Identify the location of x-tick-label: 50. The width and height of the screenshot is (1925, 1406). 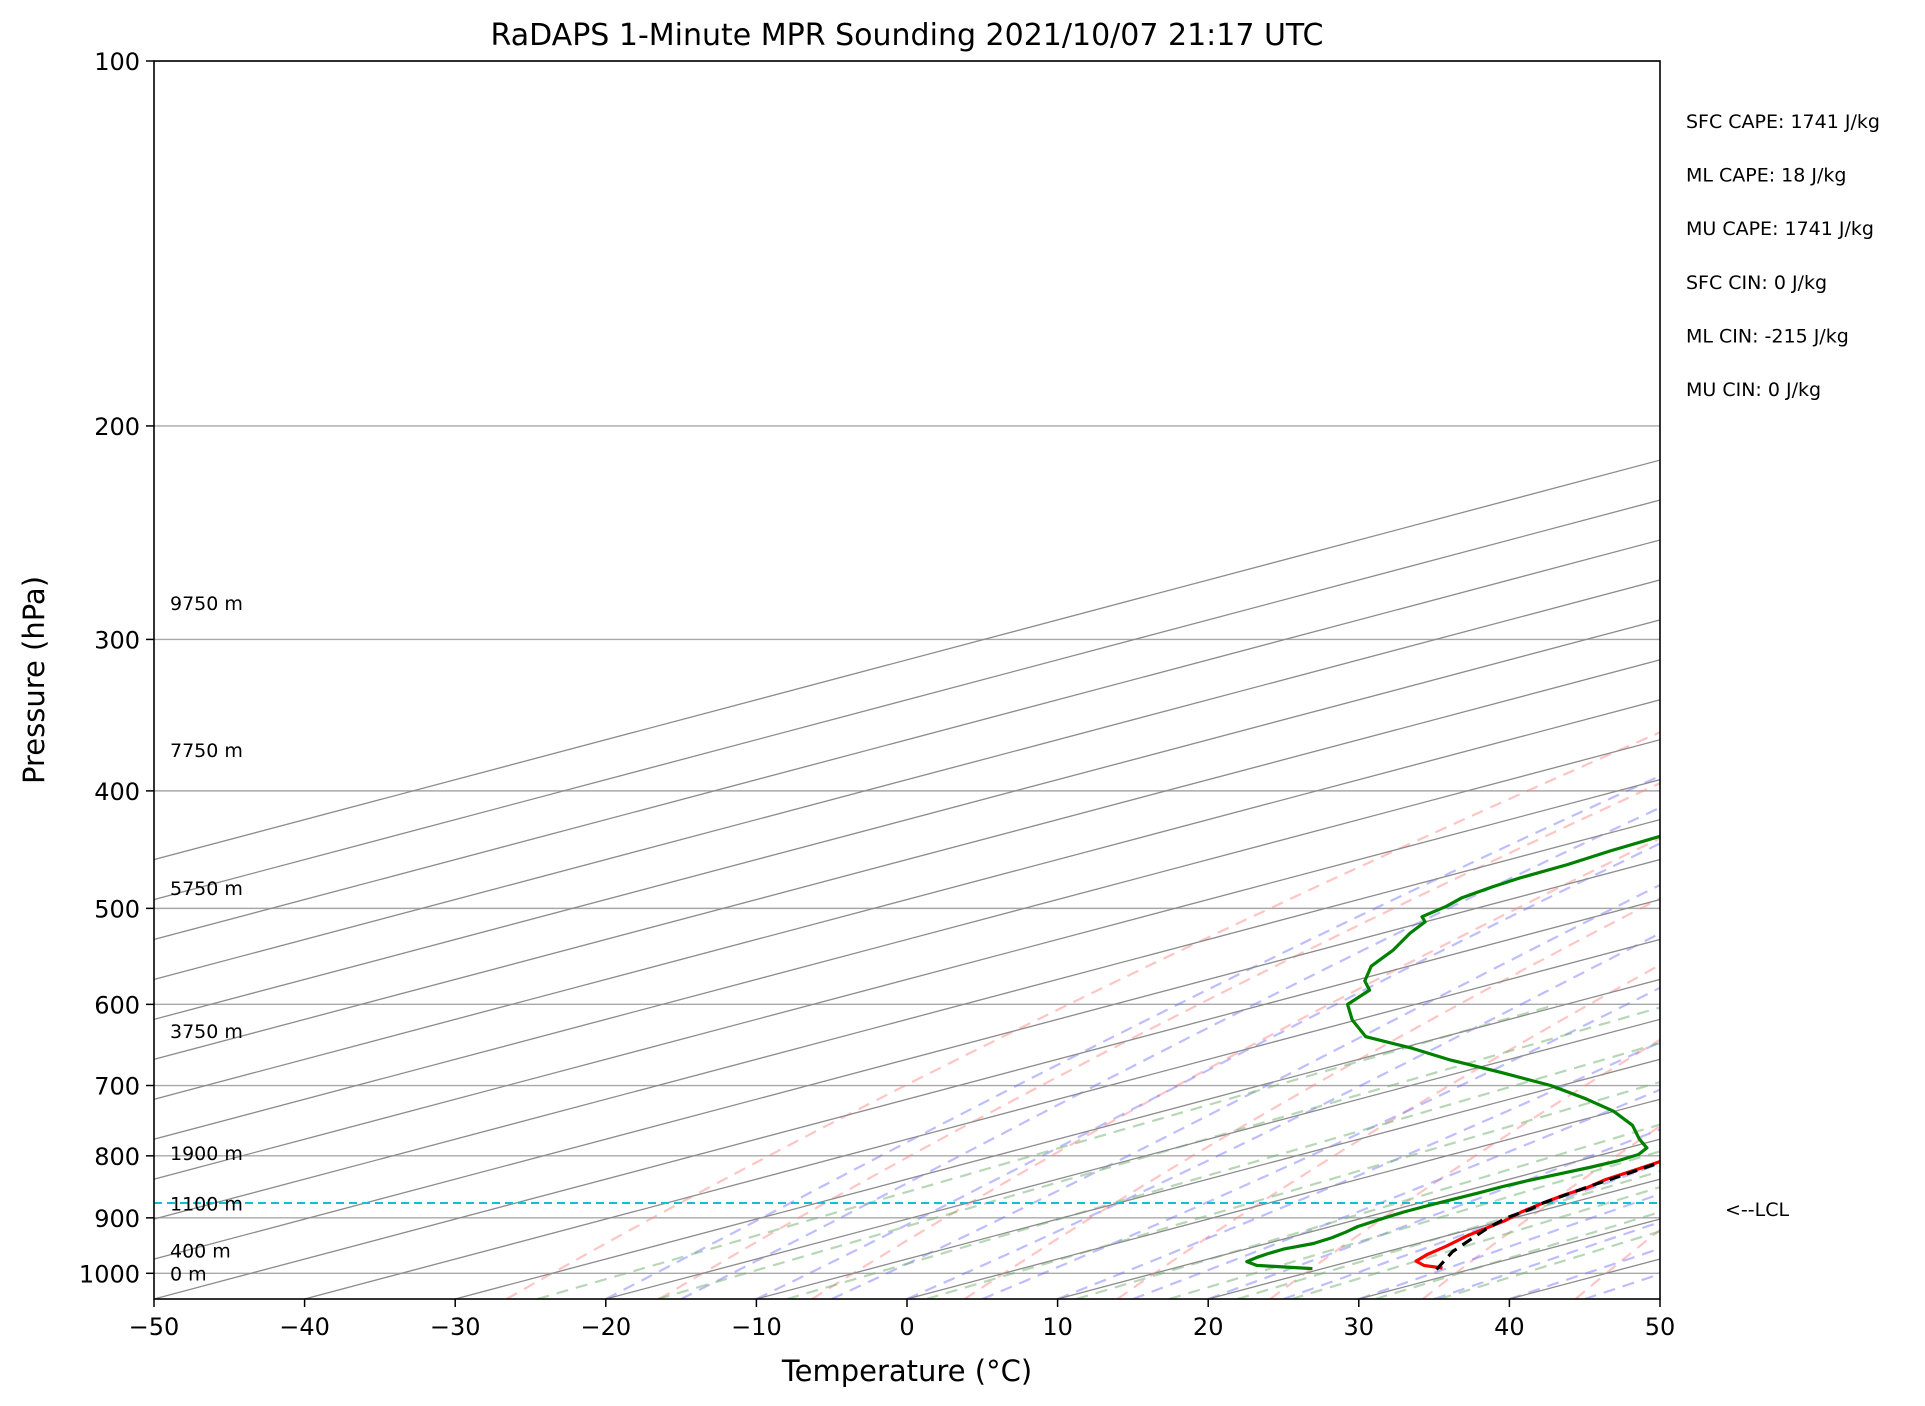
(1660, 1327).